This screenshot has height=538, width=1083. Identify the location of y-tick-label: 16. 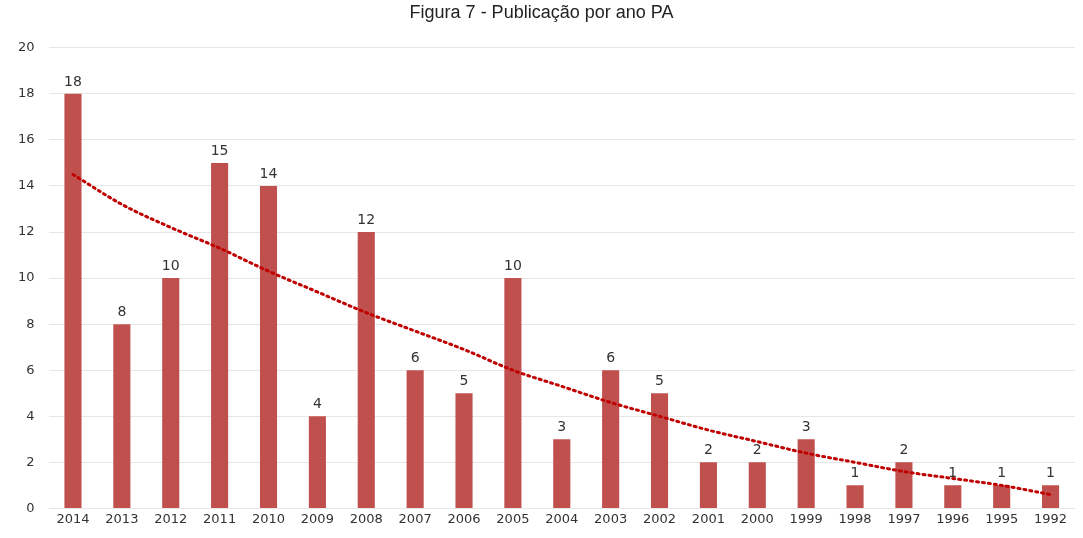
(26, 139).